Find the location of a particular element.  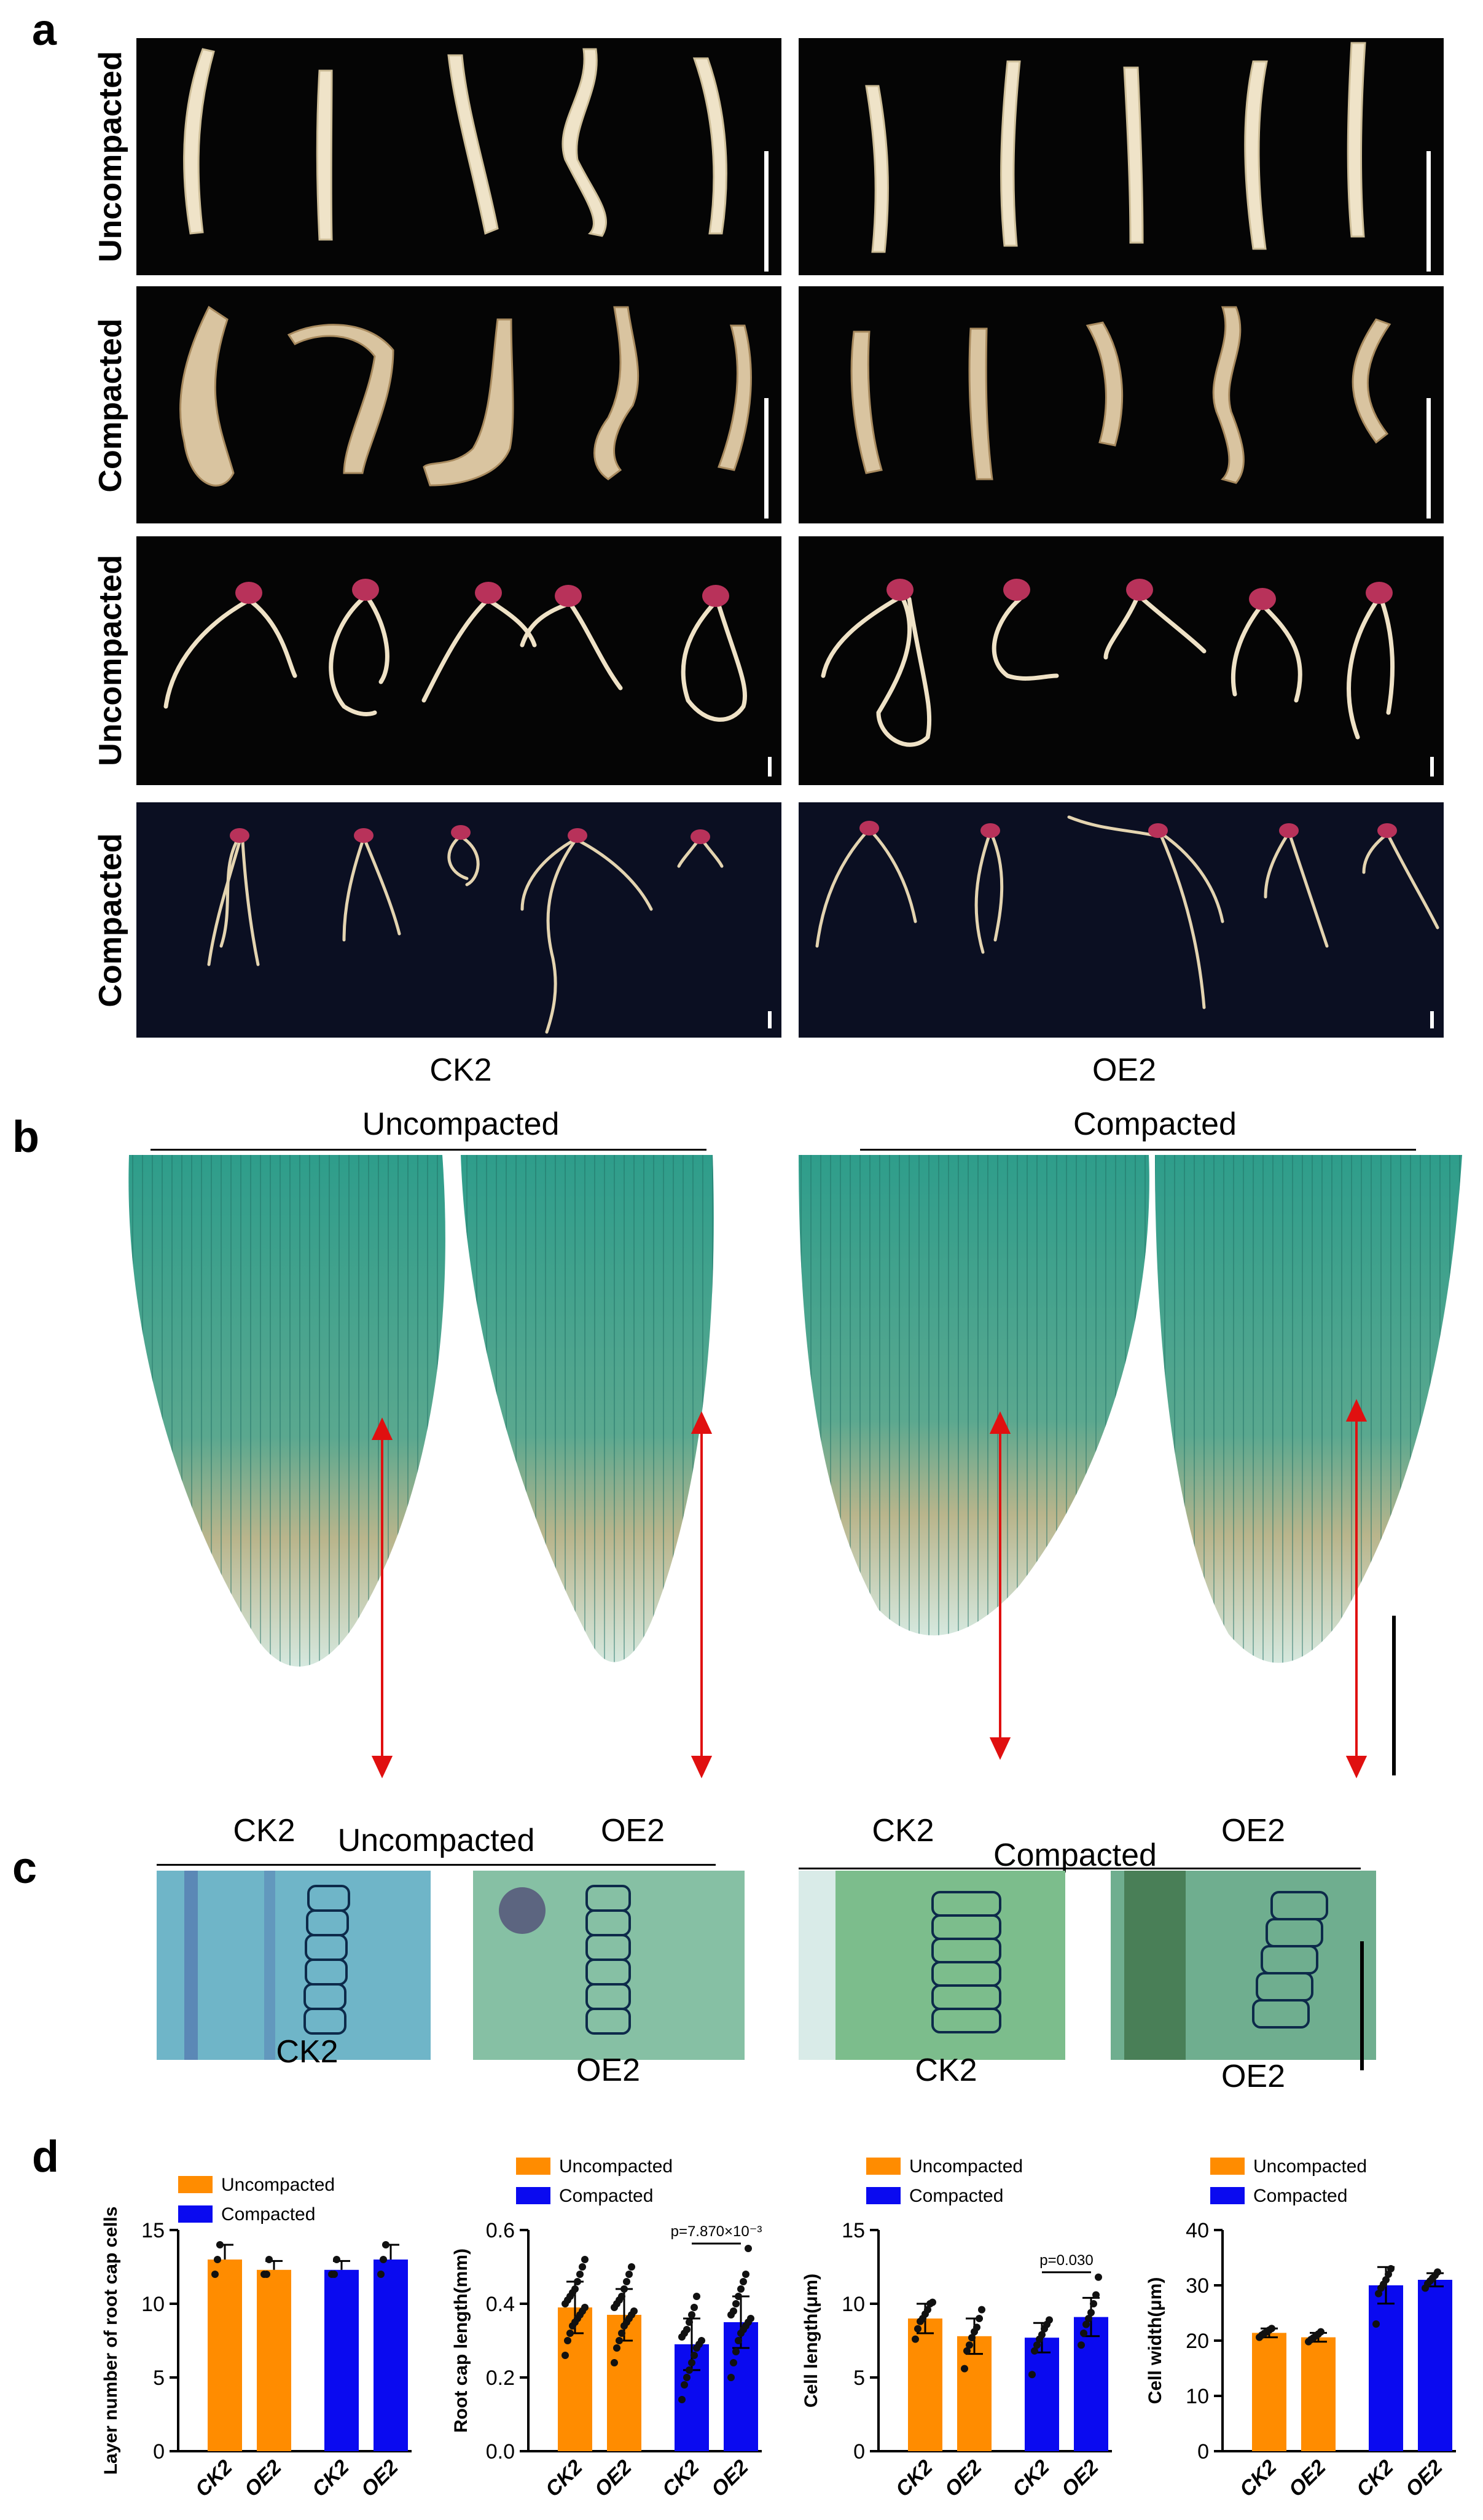

y-axis-label: Cell length(μm) is located at coordinates (811, 2341).